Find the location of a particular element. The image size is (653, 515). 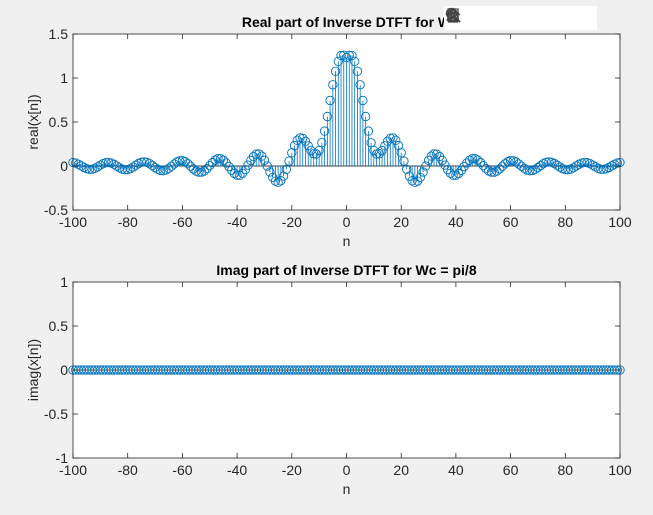

pan-hand-icon is located at coordinates (489, 18).